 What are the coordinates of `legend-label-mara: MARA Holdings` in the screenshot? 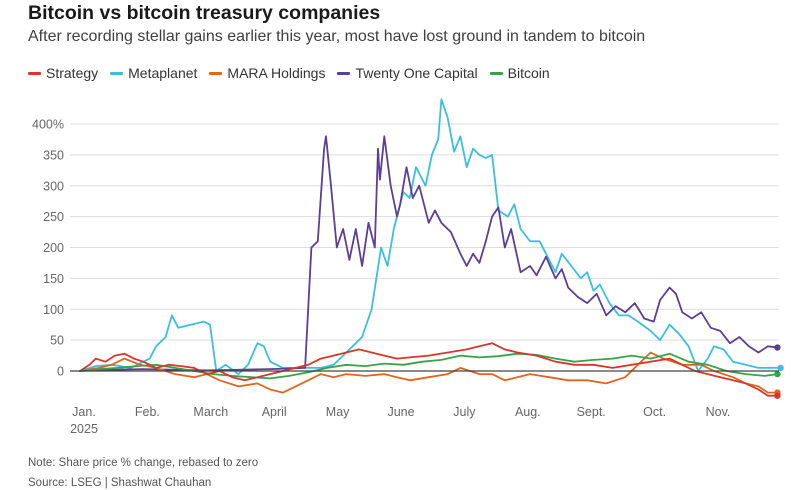 It's located at (276, 73).